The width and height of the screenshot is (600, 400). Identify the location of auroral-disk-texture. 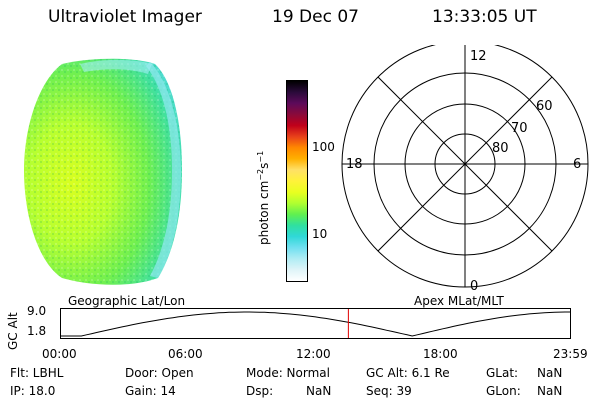
(103, 171).